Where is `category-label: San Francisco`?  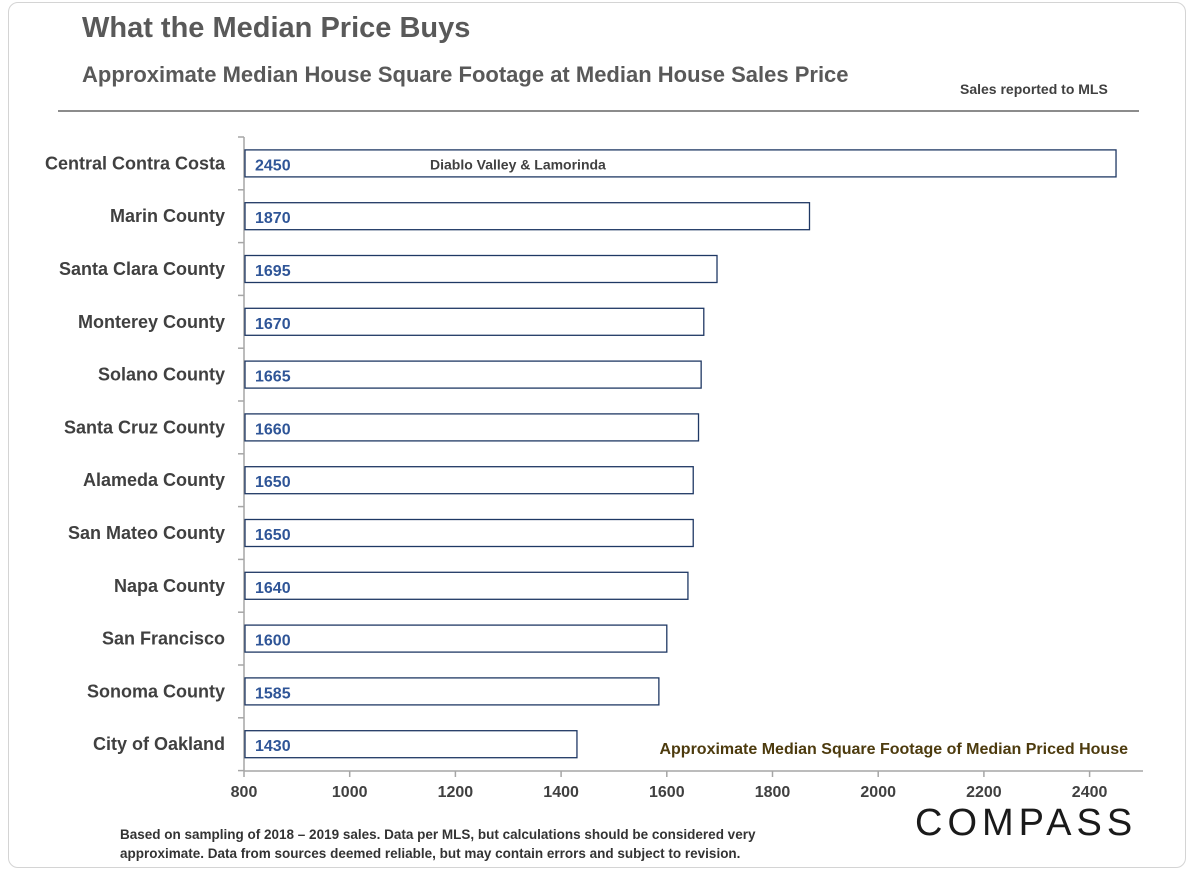 category-label: San Francisco is located at coordinates (163, 639).